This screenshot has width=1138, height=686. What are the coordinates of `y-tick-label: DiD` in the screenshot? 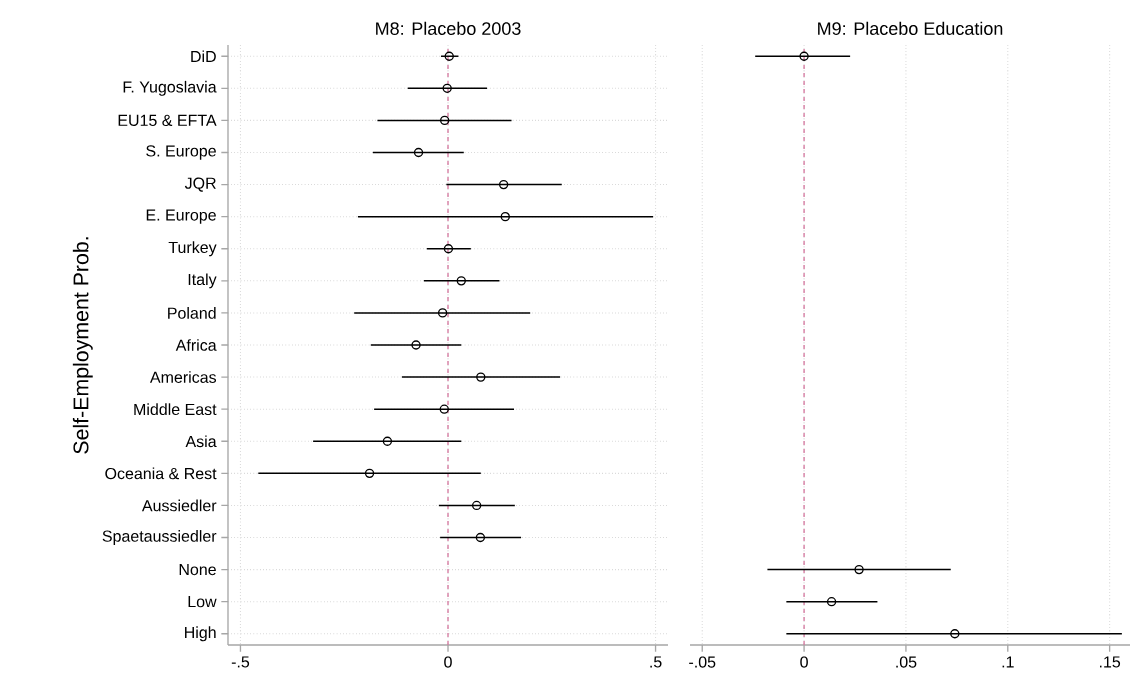 It's located at (203, 56).